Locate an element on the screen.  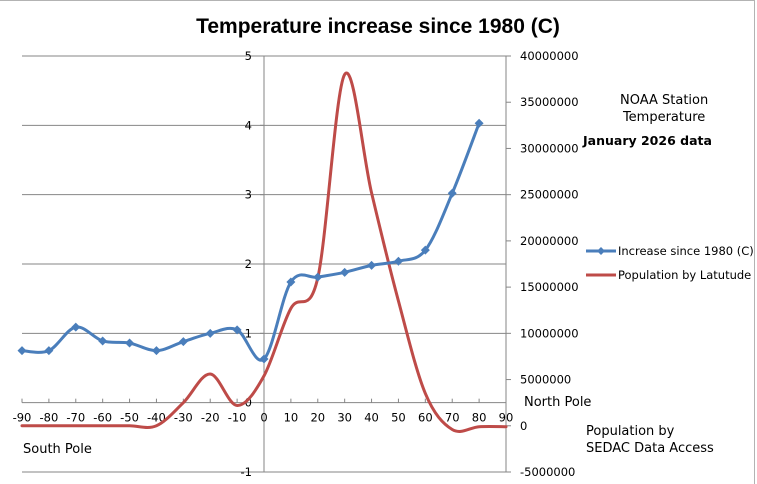
x-tick-label: -60 is located at coordinates (102, 418).